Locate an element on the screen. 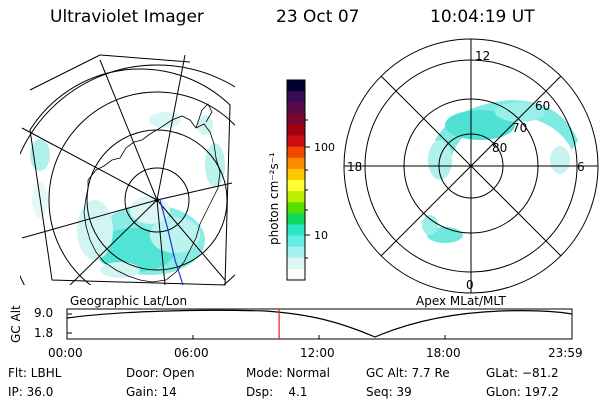 The image size is (600, 400). status-gc-alt: GC Alt: 7.7 Re is located at coordinates (408, 373).